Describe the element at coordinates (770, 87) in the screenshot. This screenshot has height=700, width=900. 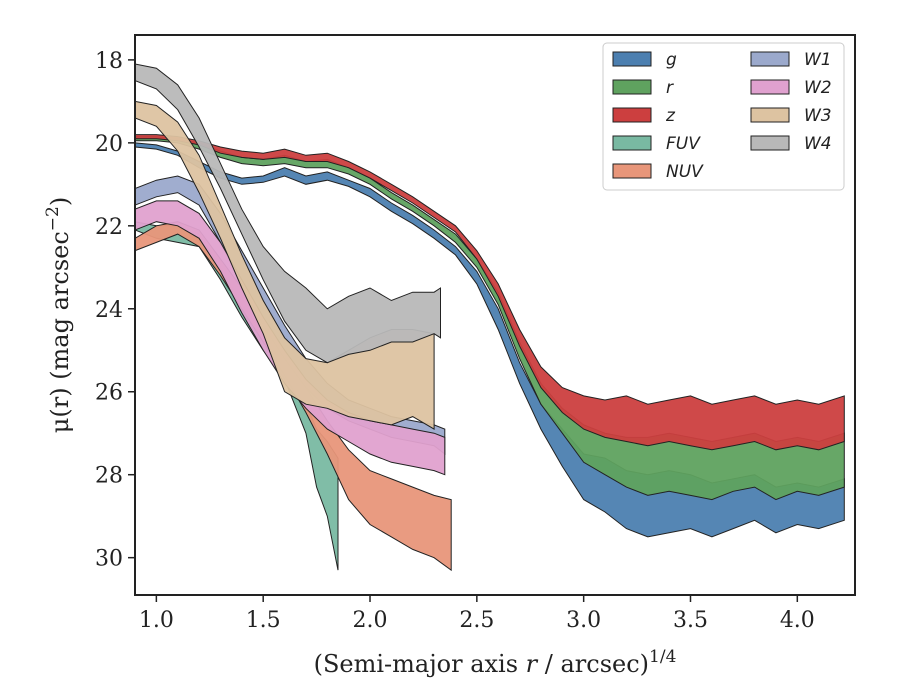
I see `legend-swatch-w2` at that location.